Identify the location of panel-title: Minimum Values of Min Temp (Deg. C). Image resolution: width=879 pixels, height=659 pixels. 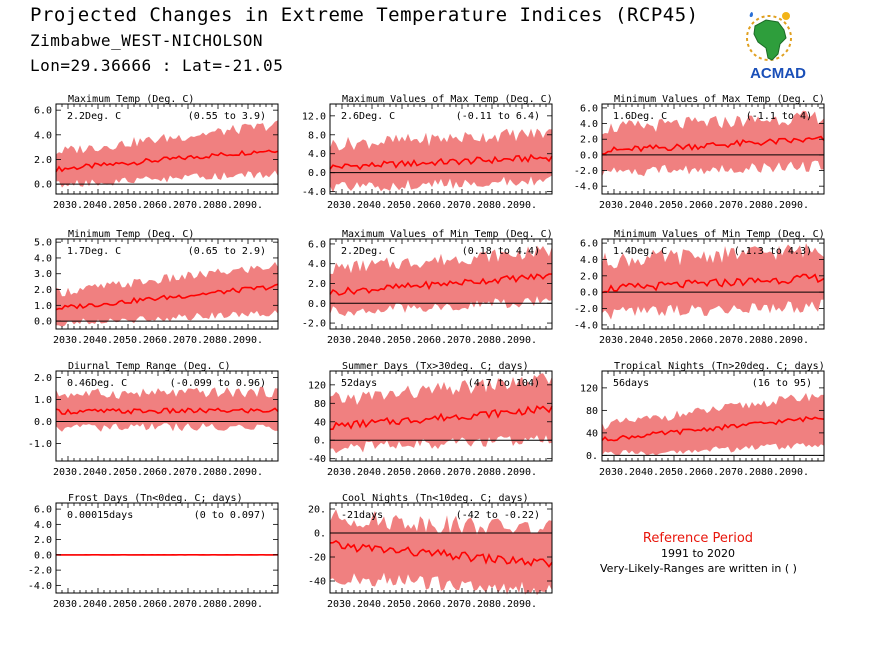
(719, 234).